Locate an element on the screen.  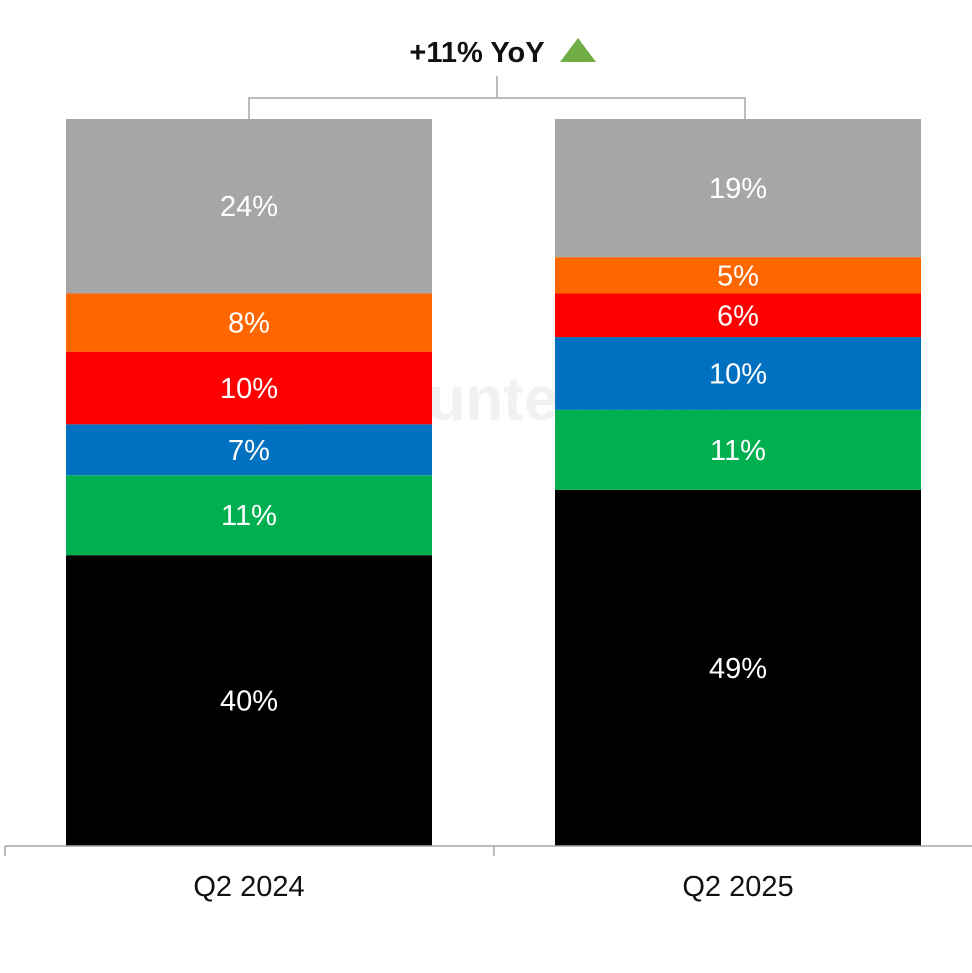
data-label: 8% is located at coordinates (249, 324).